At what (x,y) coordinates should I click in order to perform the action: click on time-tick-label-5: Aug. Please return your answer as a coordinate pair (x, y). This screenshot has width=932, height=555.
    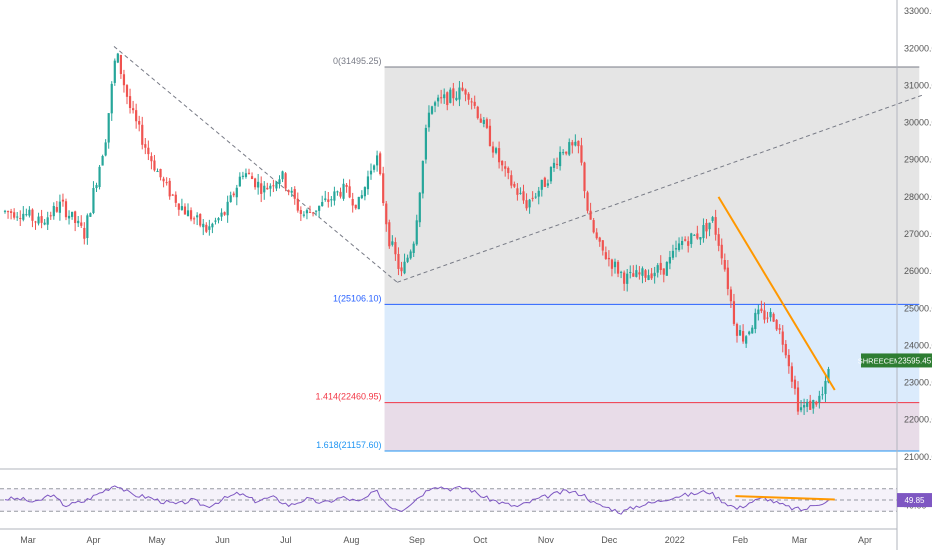
    Looking at the image, I should click on (351, 540).